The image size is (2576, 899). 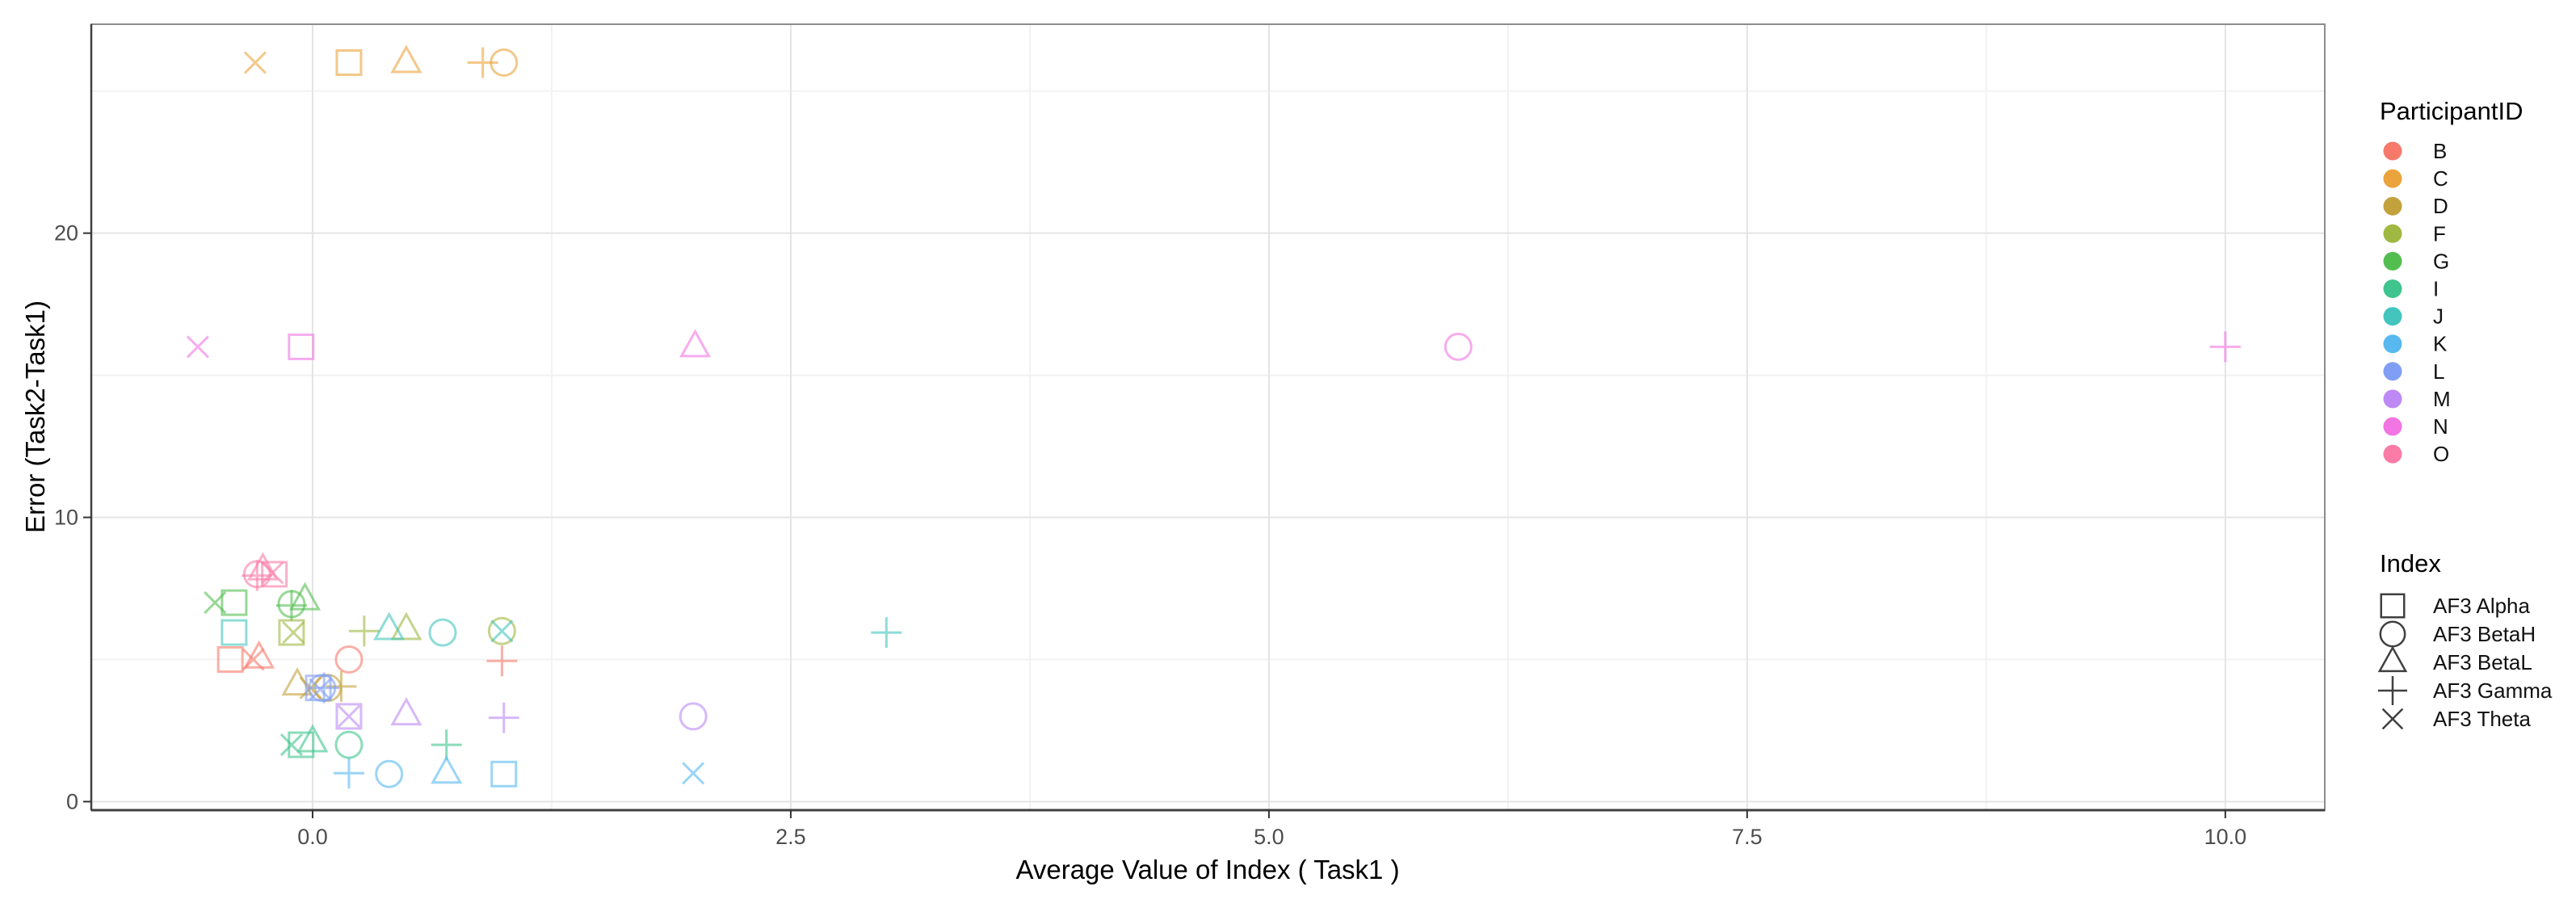 What do you see at coordinates (2442, 399) in the screenshot?
I see `legend-color-label: M` at bounding box center [2442, 399].